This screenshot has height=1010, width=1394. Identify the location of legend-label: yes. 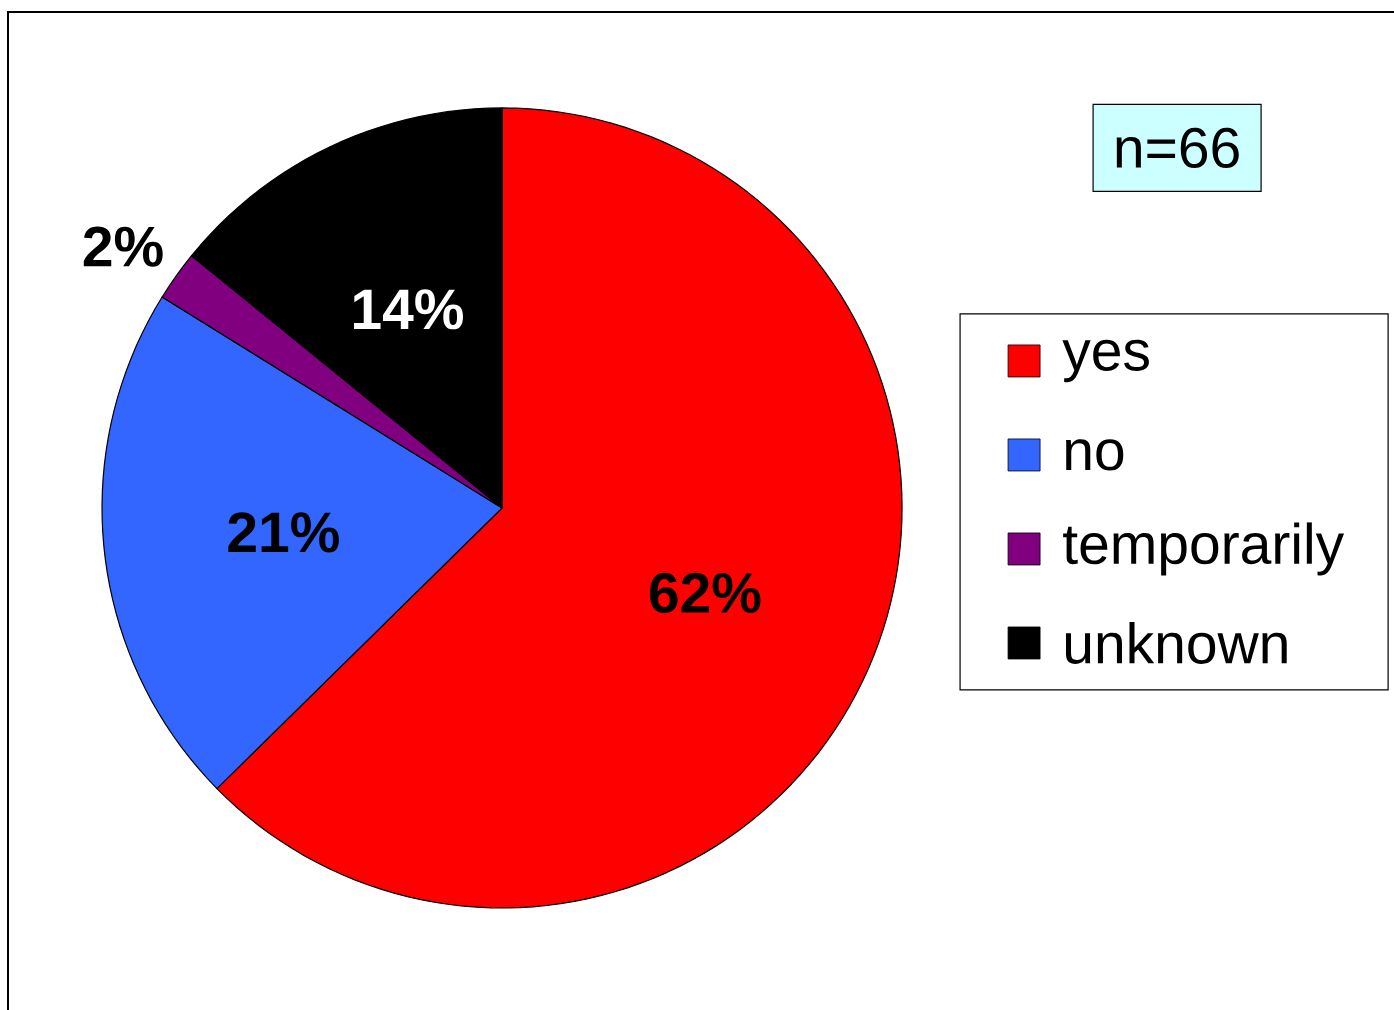
(1105, 361).